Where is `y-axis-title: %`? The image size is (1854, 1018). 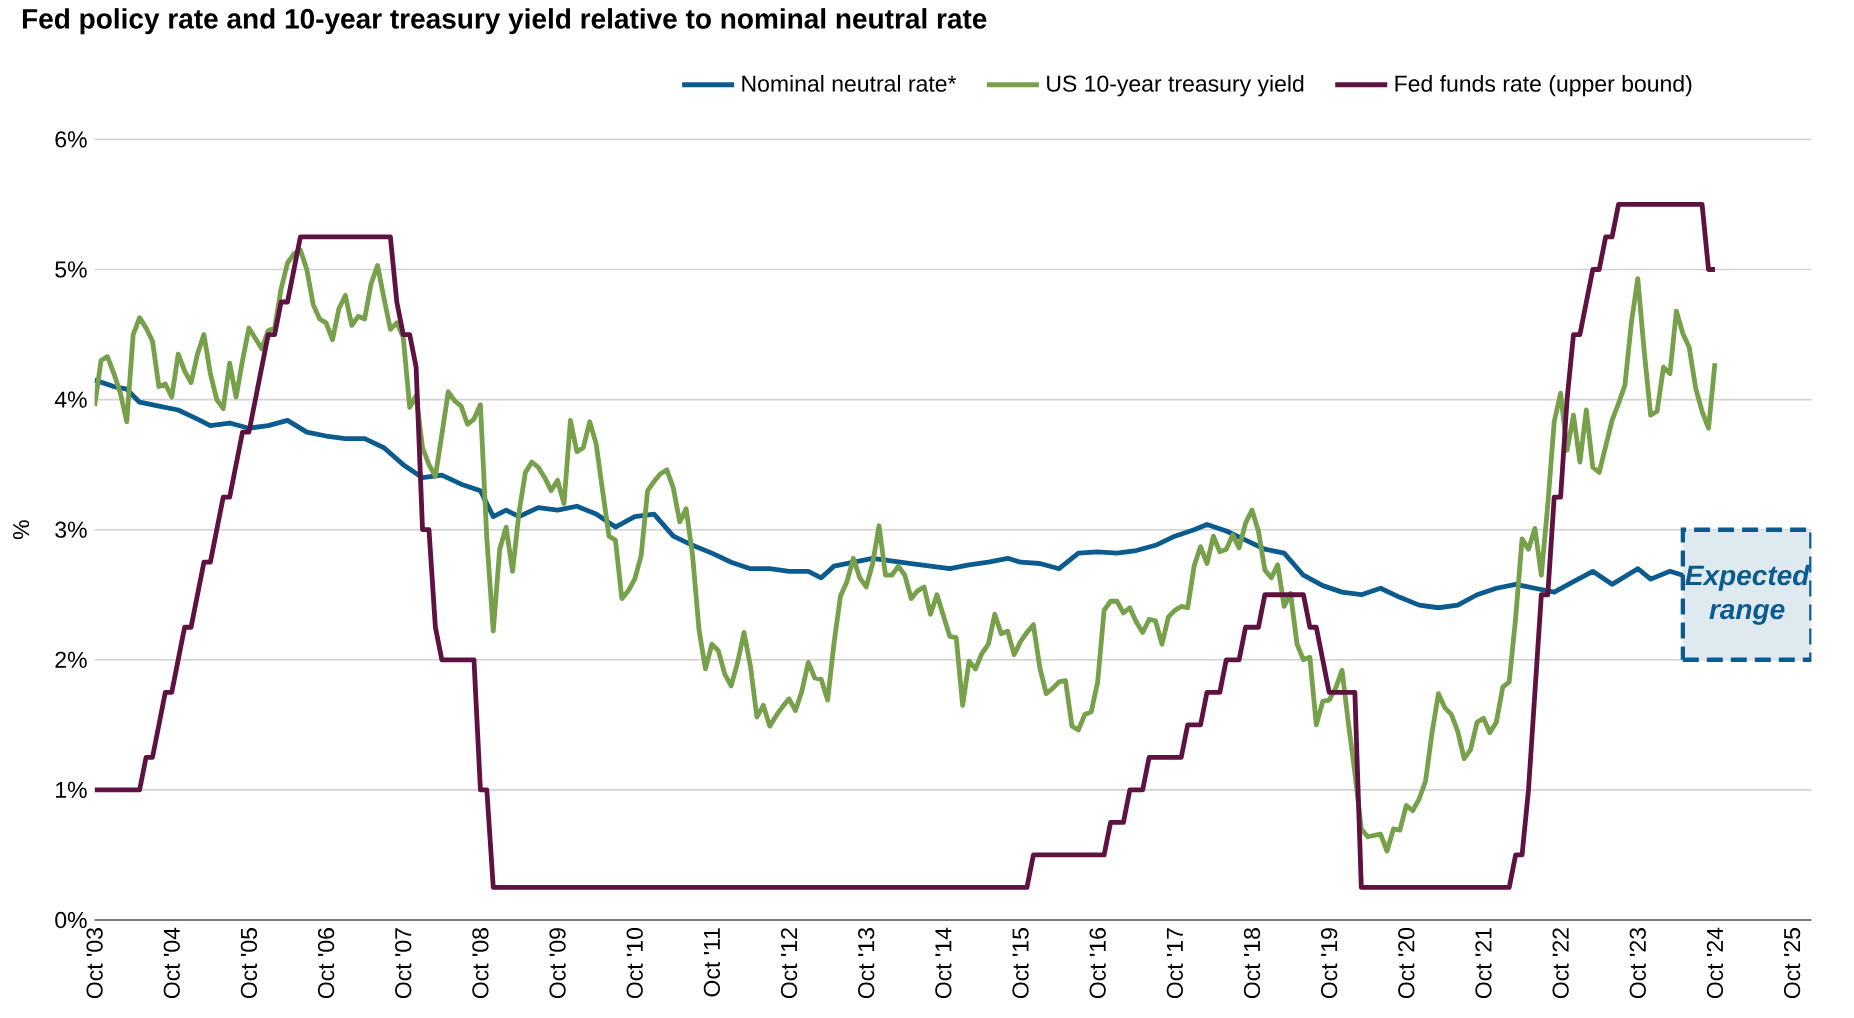
y-axis-title: % is located at coordinates (21, 530).